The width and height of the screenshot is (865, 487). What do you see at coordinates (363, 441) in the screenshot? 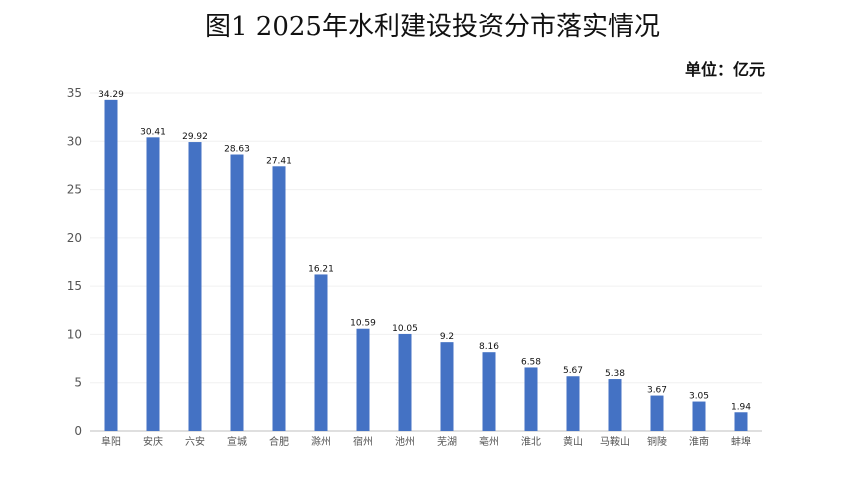
I see `x-tick-label: 宿州` at bounding box center [363, 441].